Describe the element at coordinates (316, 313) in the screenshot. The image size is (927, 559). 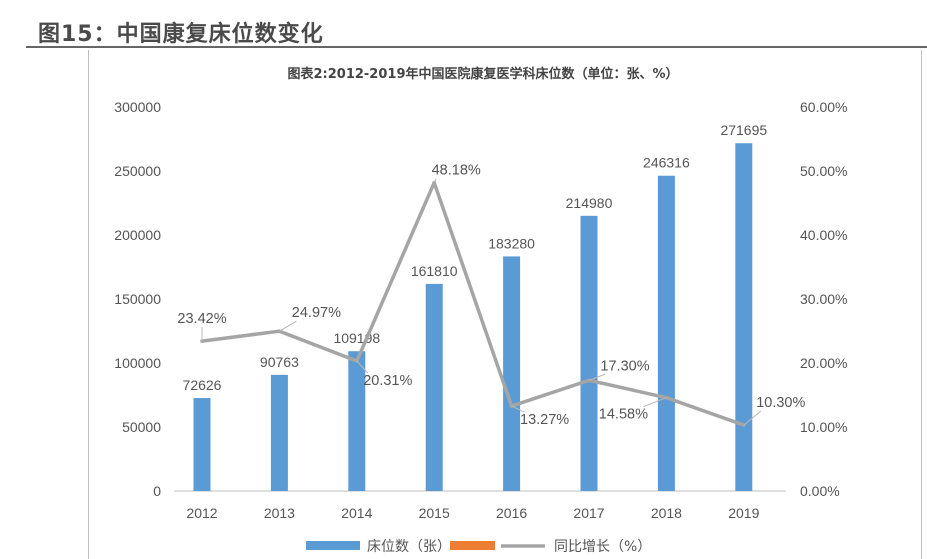
I see `line-data-label: 24.97%` at that location.